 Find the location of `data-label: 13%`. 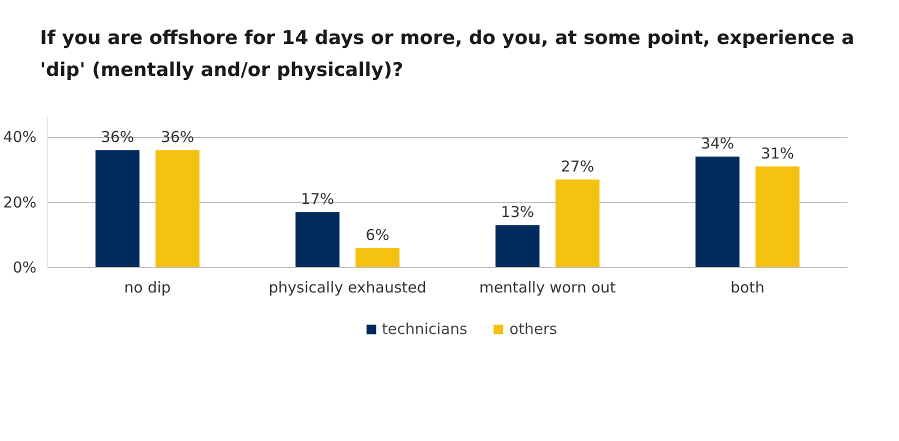

data-label: 13% is located at coordinates (517, 211).